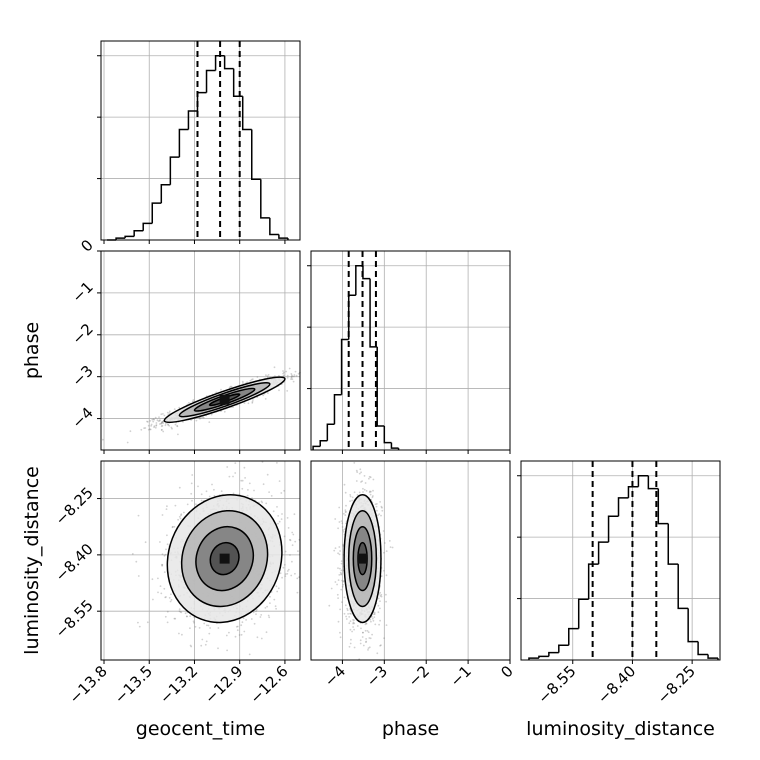 The height and width of the screenshot is (760, 760). I want to click on plot-area, so click(200, 350).